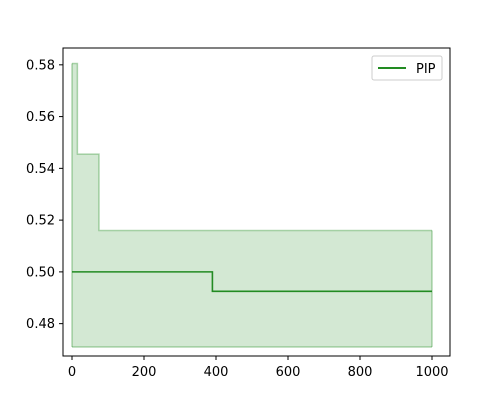 The image size is (500, 400). I want to click on x-tick-label: 400, so click(216, 372).